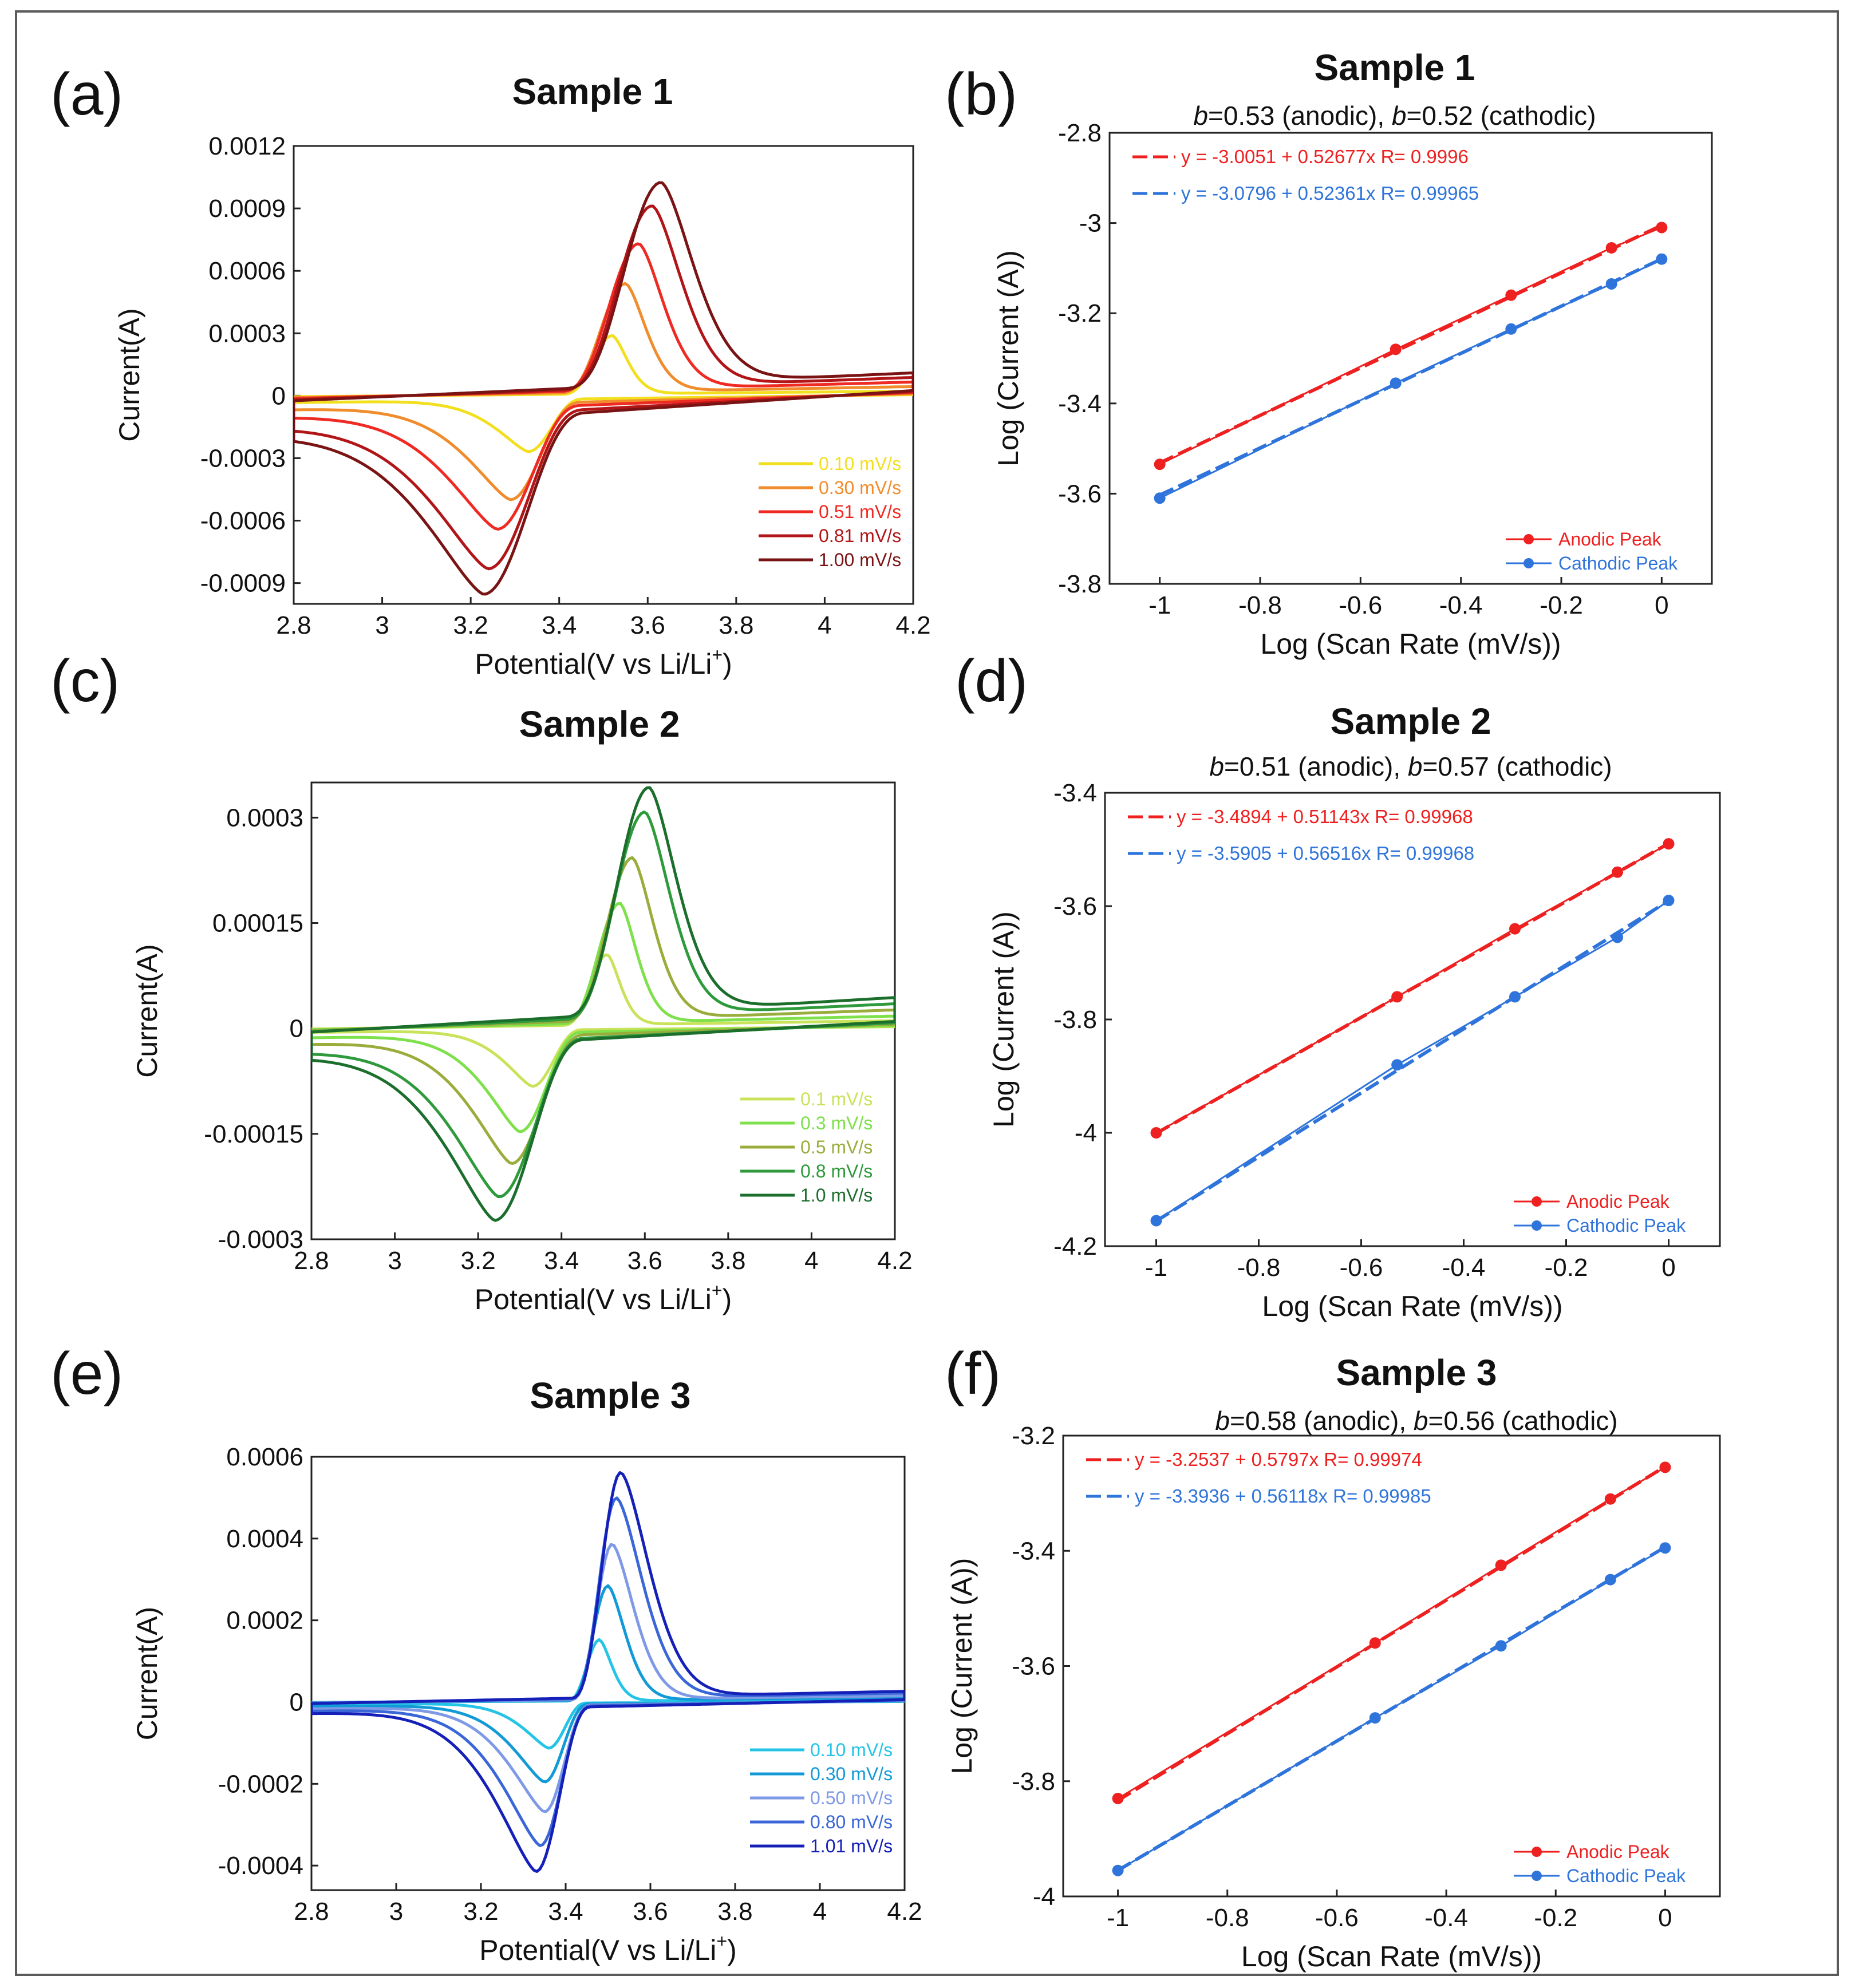 This screenshot has width=1855, height=1988. What do you see at coordinates (1325, 156) in the screenshot?
I see `fit-equation: y = -3.0051 + 0.52677x R= 0.9996` at bounding box center [1325, 156].